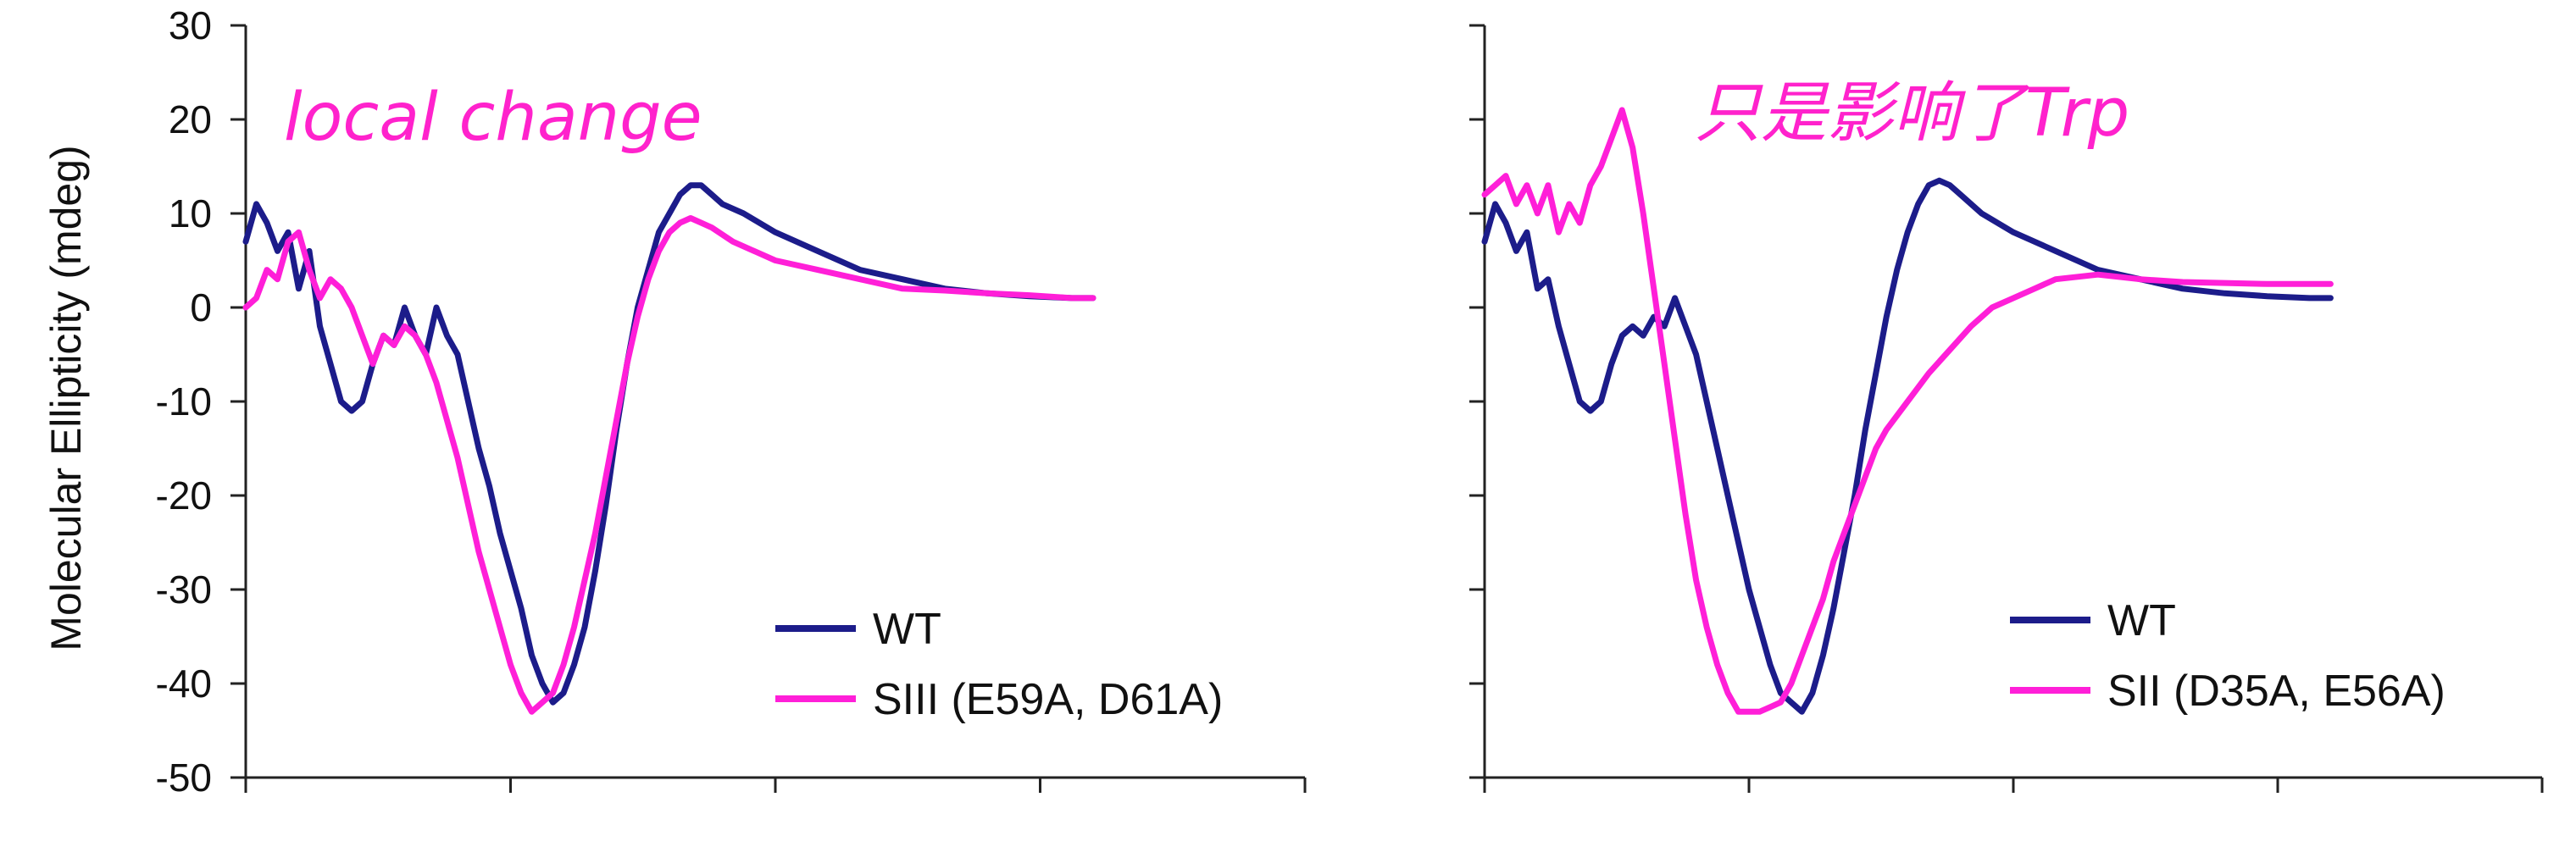  I want to click on left-legend-label-siii: SIII (E59A, D61A), so click(1048, 699).